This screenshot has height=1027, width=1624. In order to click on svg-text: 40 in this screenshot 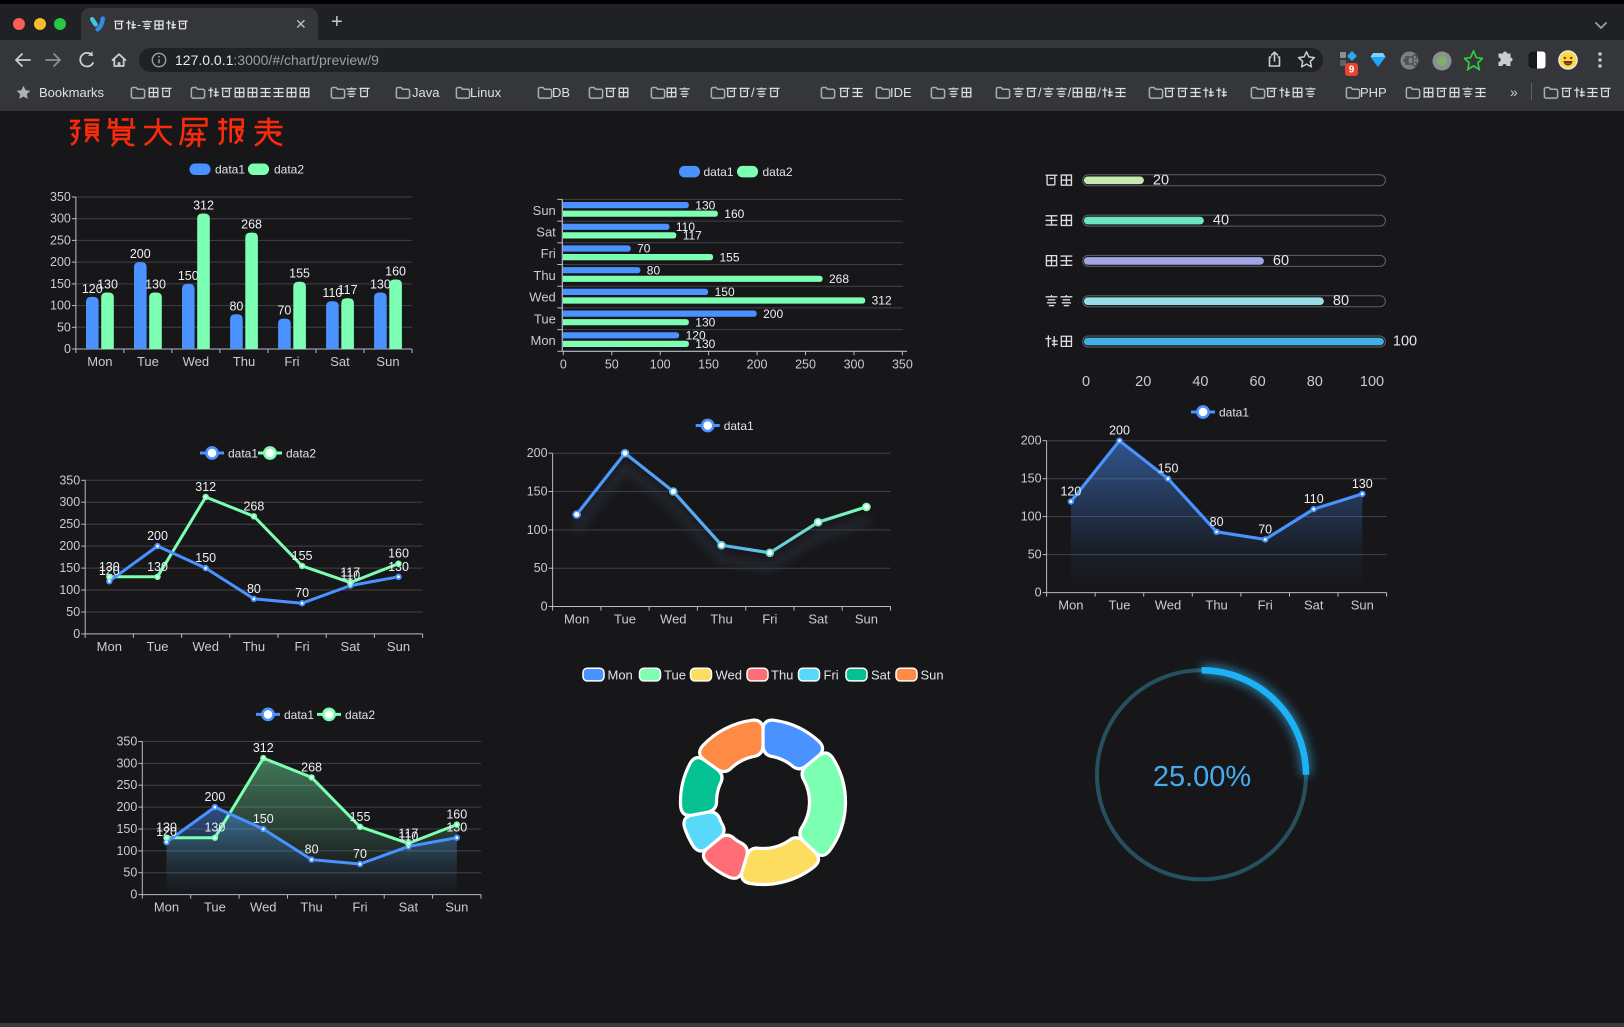, I will do `click(1221, 221)`.